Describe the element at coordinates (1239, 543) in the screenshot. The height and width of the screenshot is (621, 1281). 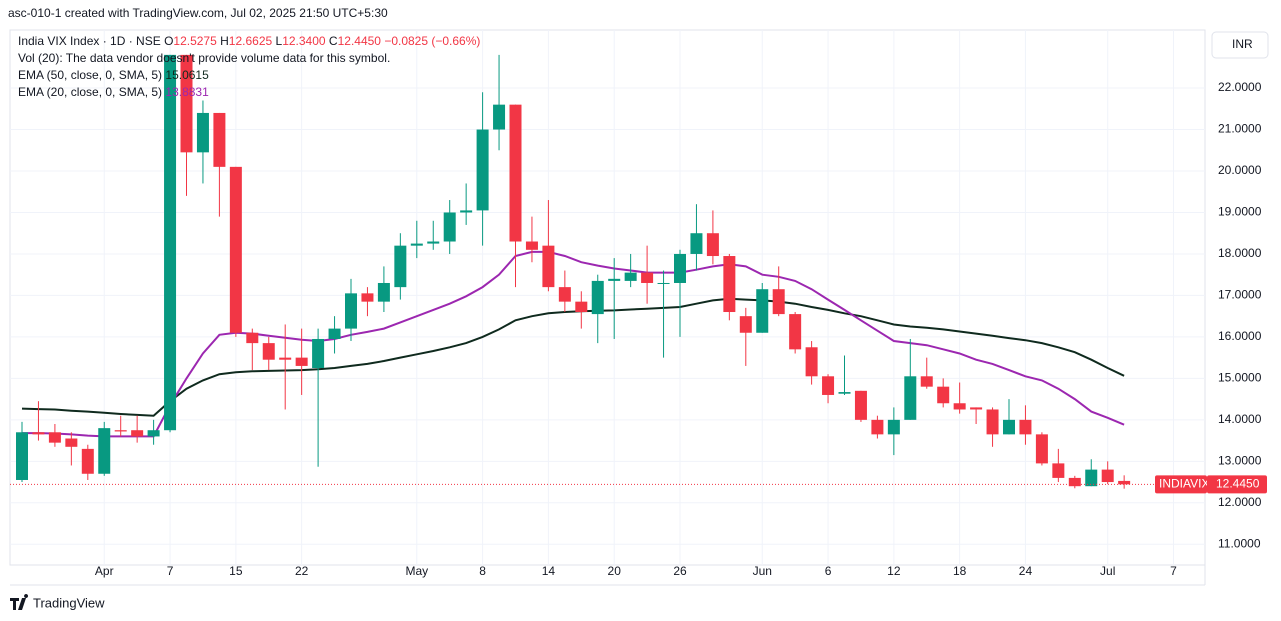
I see `y-tick-label: 11.0000` at that location.